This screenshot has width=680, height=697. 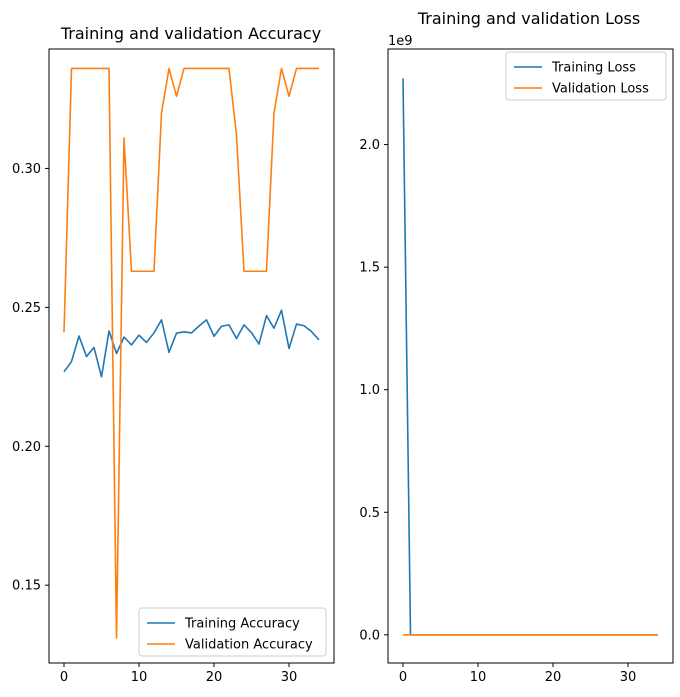 I want to click on legend-label: Training Loss, so click(x=593, y=68).